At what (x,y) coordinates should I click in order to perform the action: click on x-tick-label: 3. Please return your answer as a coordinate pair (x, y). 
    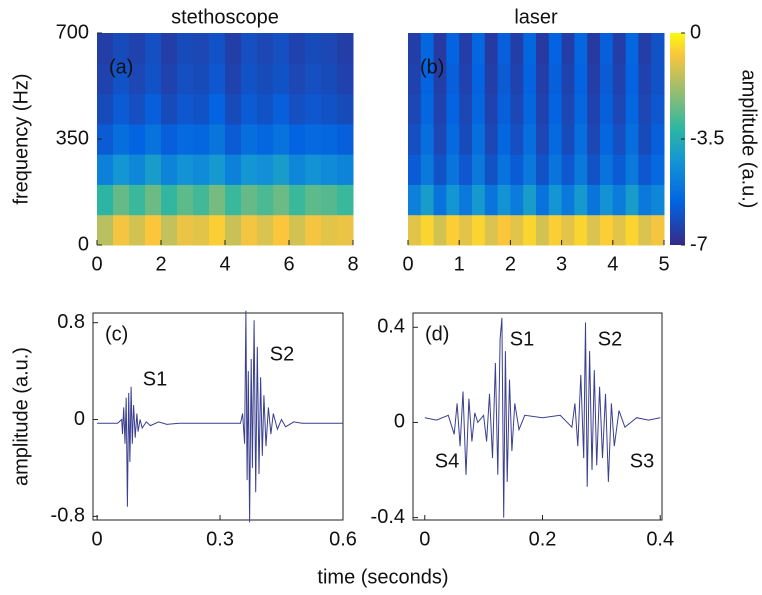
    Looking at the image, I should click on (561, 264).